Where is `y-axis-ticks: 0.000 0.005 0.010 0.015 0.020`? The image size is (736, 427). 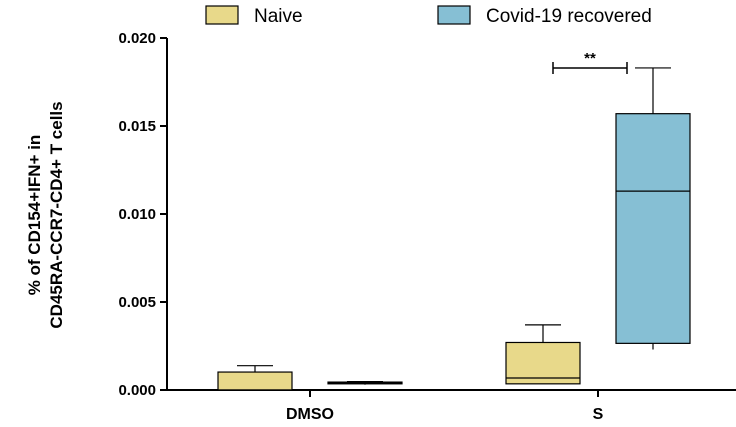 y-axis-ticks: 0.000 0.005 0.010 0.015 0.020 is located at coordinates (142, 214).